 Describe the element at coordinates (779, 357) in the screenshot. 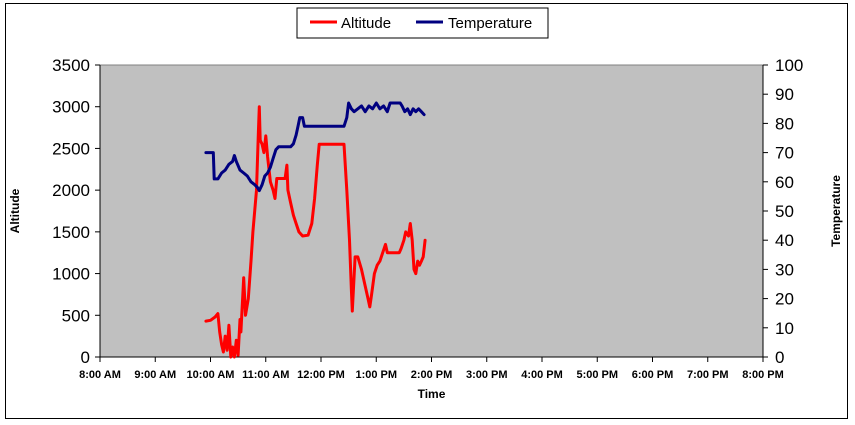

I see `y-right-tick-label: 0` at that location.